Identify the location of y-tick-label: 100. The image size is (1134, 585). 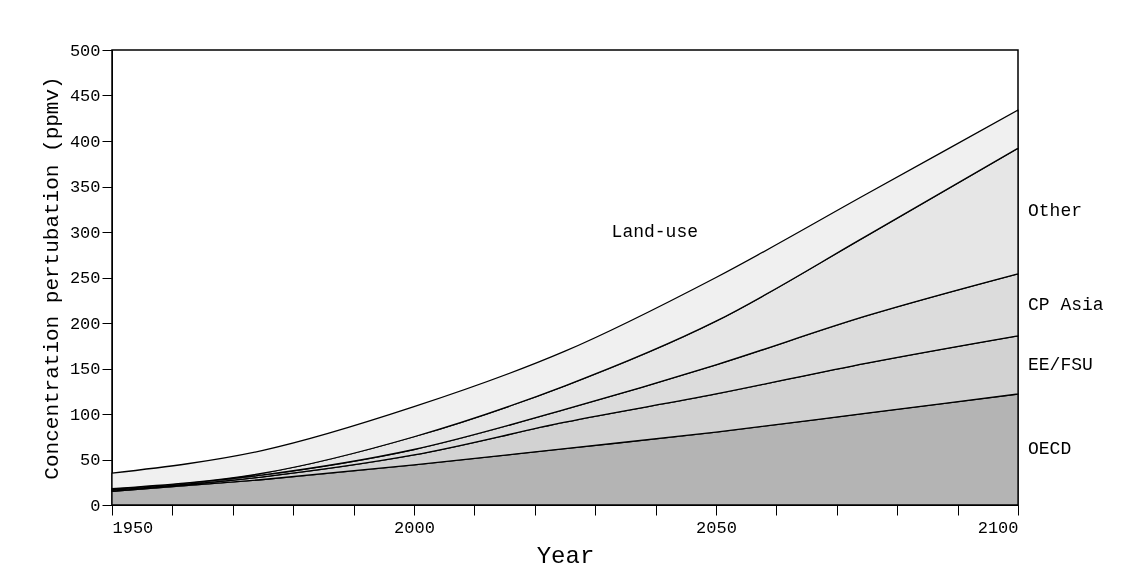
(85, 415).